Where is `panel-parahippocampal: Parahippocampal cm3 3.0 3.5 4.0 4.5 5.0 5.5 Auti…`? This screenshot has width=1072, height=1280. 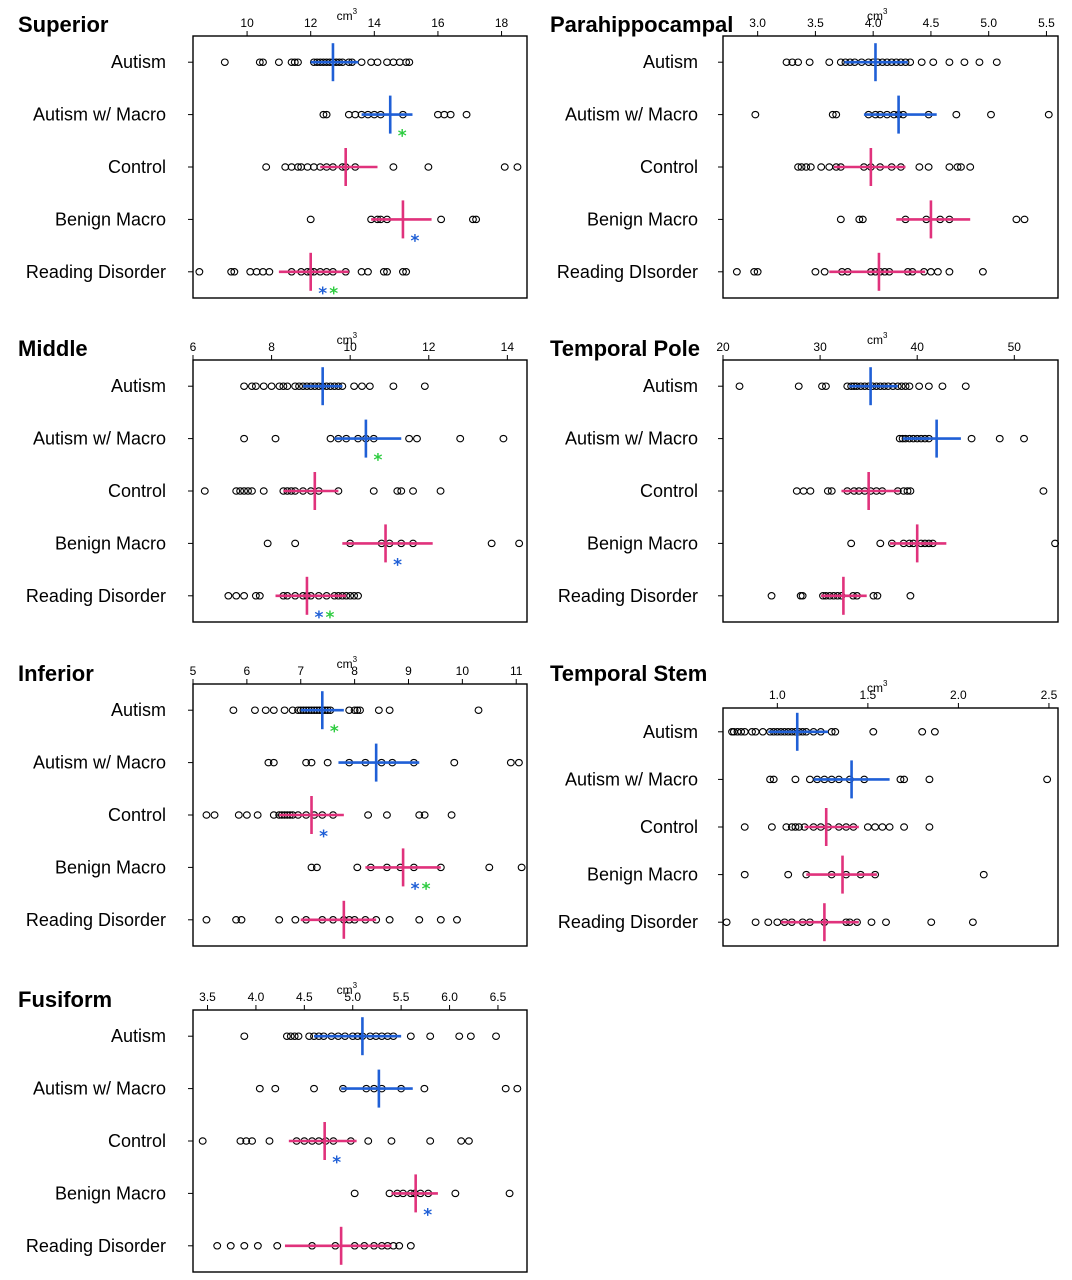
panel-parahippocampal: Parahippocampal cm3 3.0 3.5 4.0 4.5 5.0 5.5 Auti… is located at coordinates (804, 153).